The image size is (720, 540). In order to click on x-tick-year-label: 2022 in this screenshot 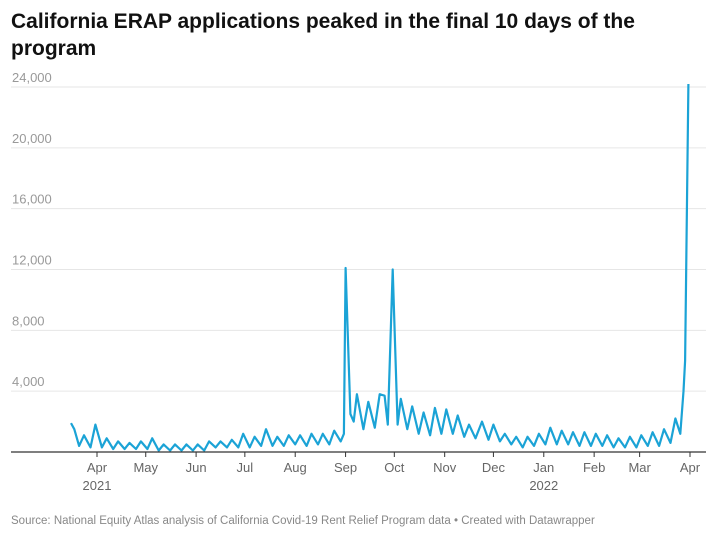, I will do `click(543, 485)`.